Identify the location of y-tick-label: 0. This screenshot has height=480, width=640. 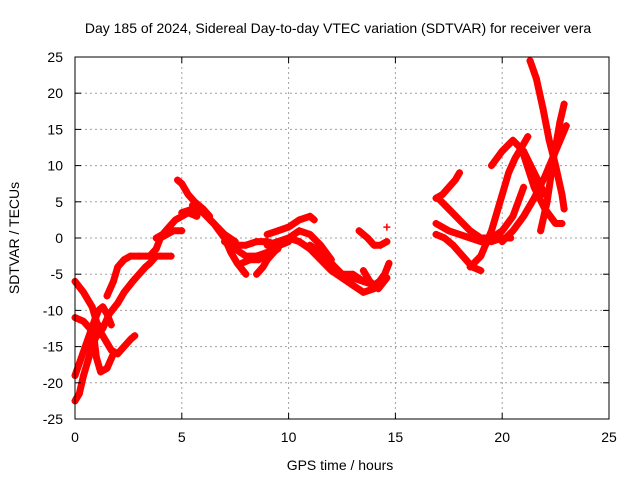
(59, 238).